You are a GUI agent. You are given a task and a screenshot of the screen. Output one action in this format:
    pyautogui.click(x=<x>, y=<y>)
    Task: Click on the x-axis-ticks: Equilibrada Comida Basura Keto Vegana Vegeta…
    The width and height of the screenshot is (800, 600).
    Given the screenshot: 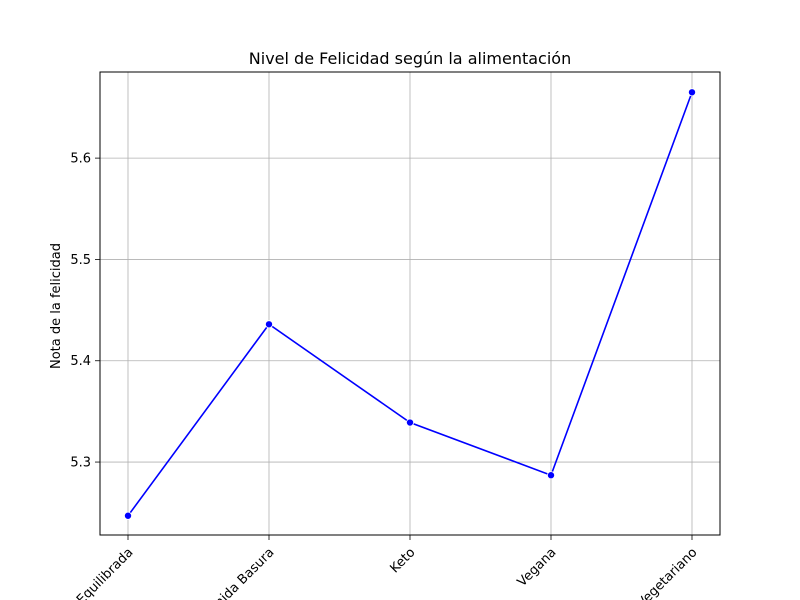 What is the action you would take?
    pyautogui.click(x=387, y=567)
    